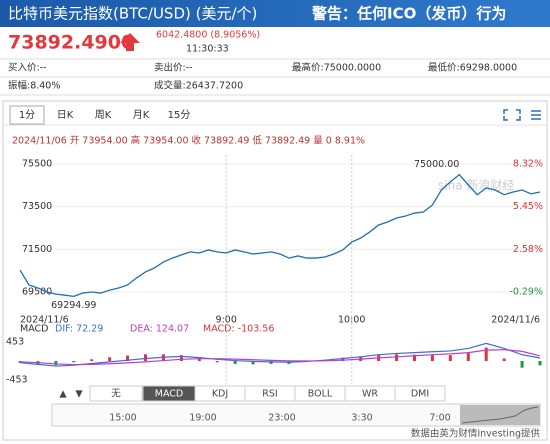  Describe the element at coordinates (336, 68) in the screenshot. I see `stat: 最高价:75000.0000` at that location.